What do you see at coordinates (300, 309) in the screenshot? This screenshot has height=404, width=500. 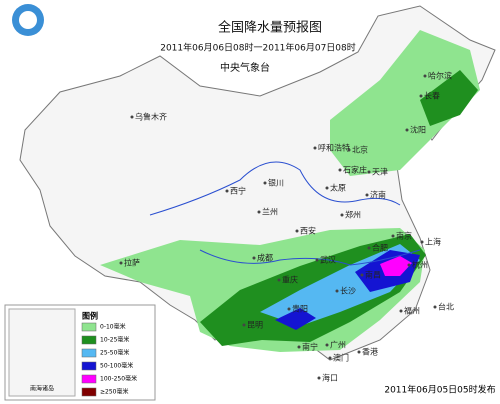 I see `city-label: 贵阳` at bounding box center [300, 309].